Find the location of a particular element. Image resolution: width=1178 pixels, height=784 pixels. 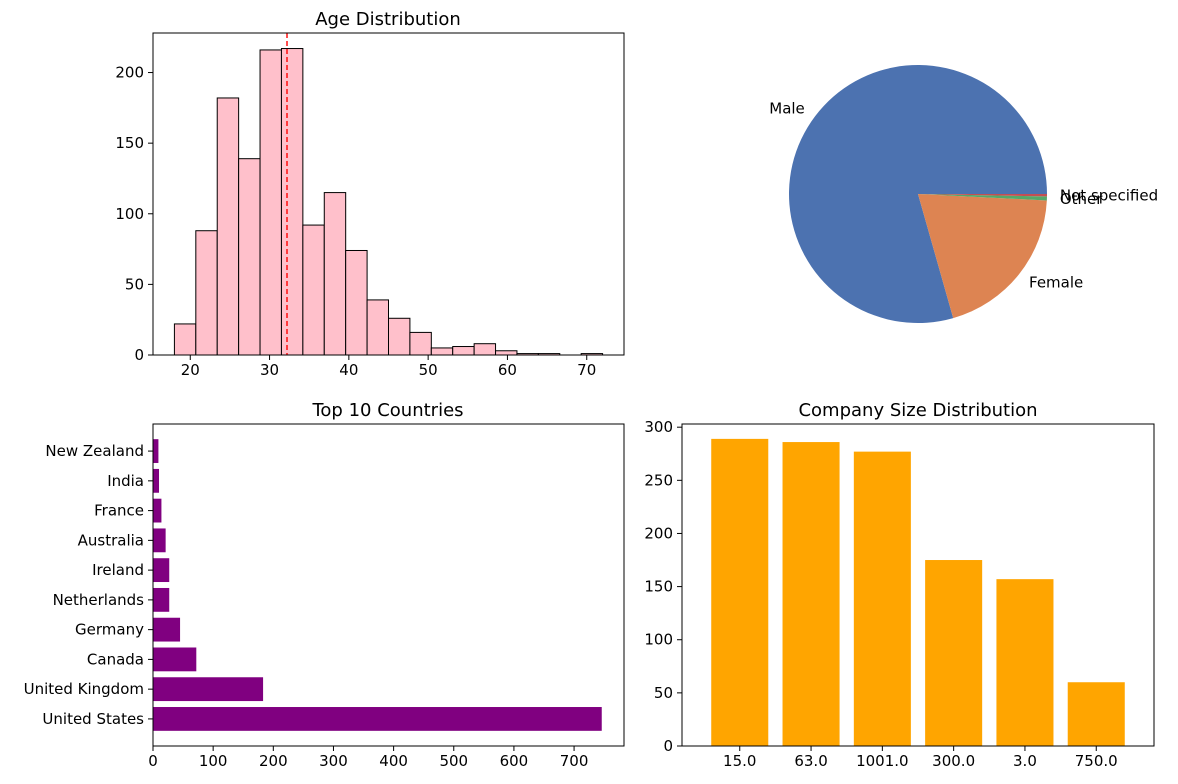

x-tick-label: 700 is located at coordinates (574, 761).